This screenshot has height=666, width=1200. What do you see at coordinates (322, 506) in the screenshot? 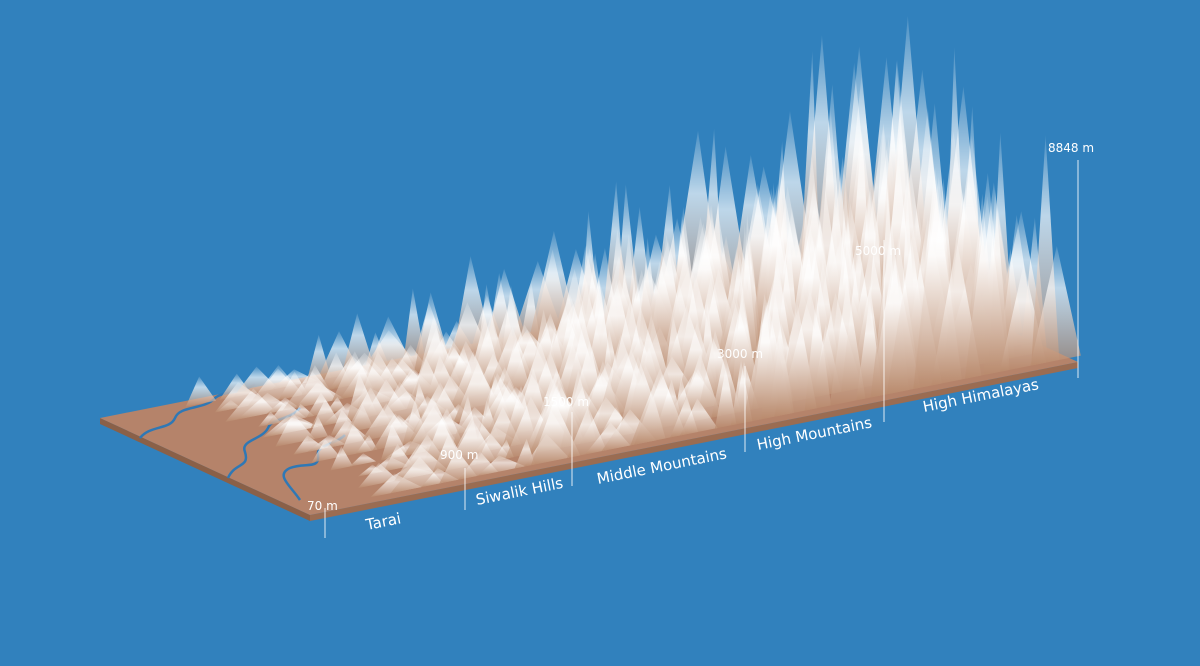
I see `elevation-label: 70 m` at bounding box center [322, 506].